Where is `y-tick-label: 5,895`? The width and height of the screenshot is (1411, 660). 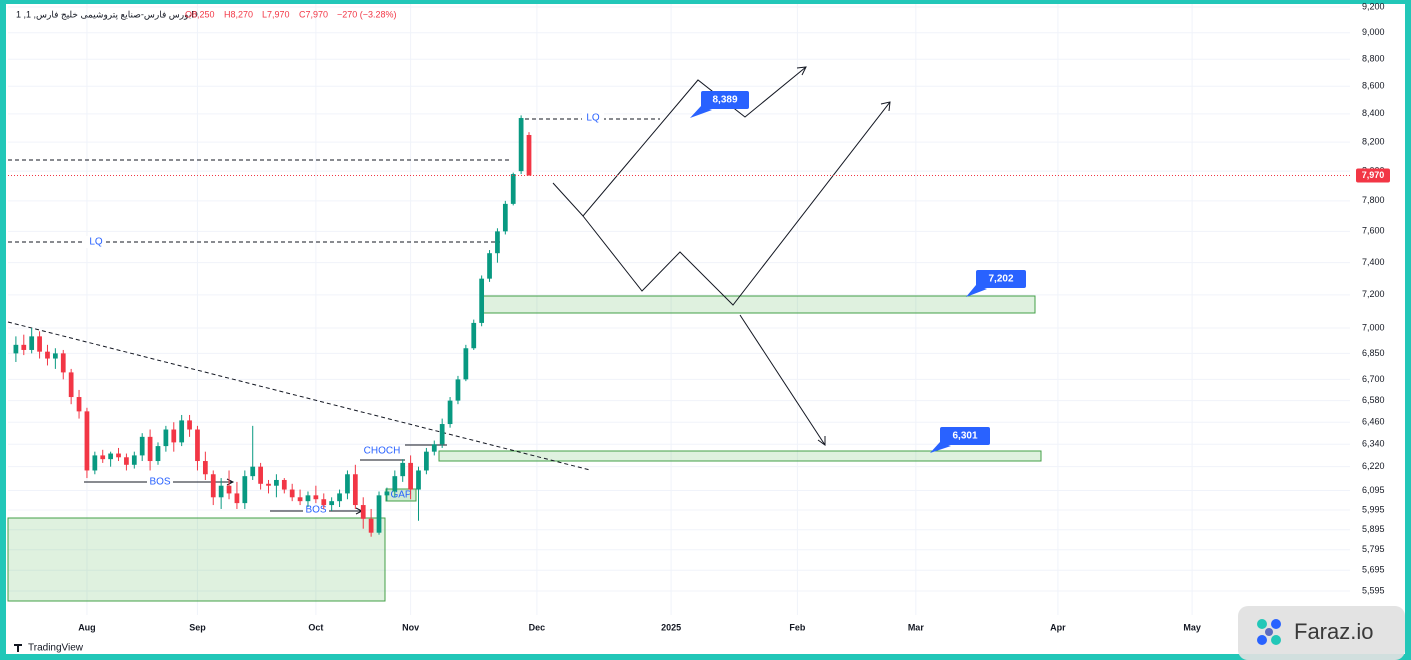
y-tick-label: 5,895 is located at coordinates (1373, 529).